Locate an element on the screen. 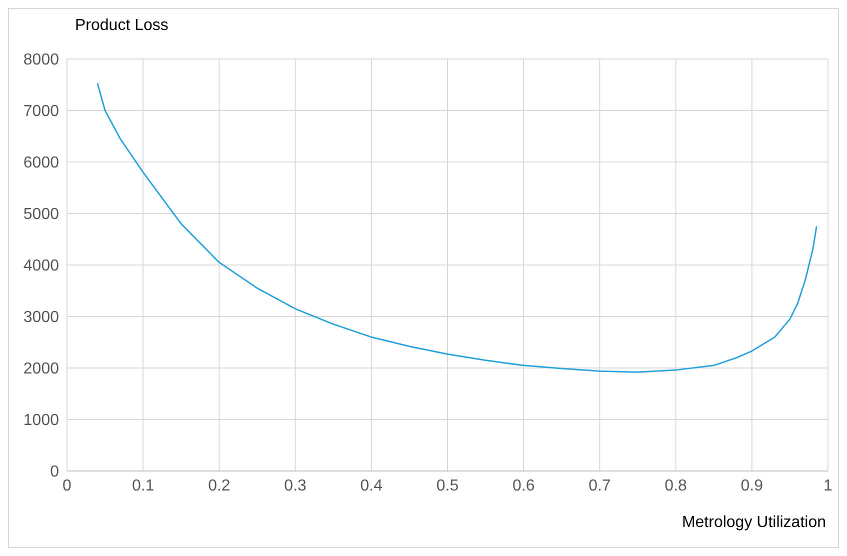 Image resolution: width=847 pixels, height=556 pixels. y-tick-label: 1000 is located at coordinates (41, 421).